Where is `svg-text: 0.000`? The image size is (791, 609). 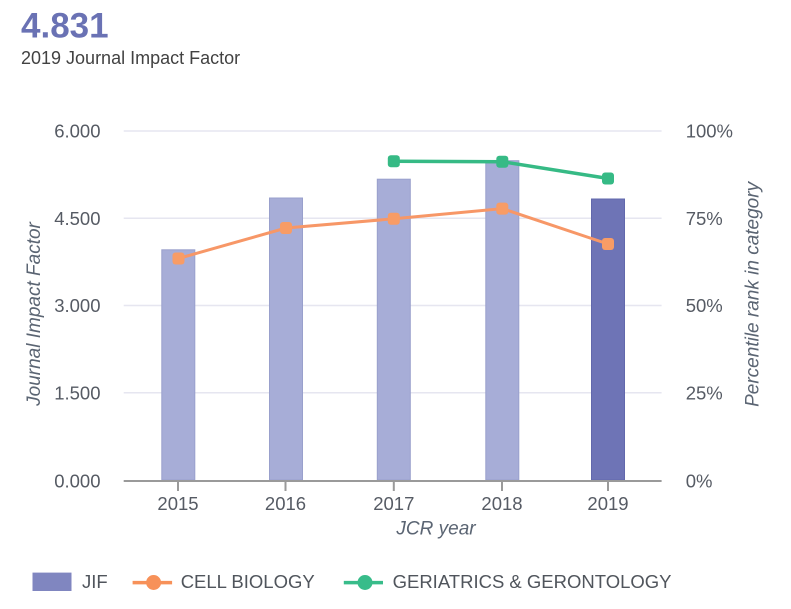 svg-text: 0.000 is located at coordinates (77, 481).